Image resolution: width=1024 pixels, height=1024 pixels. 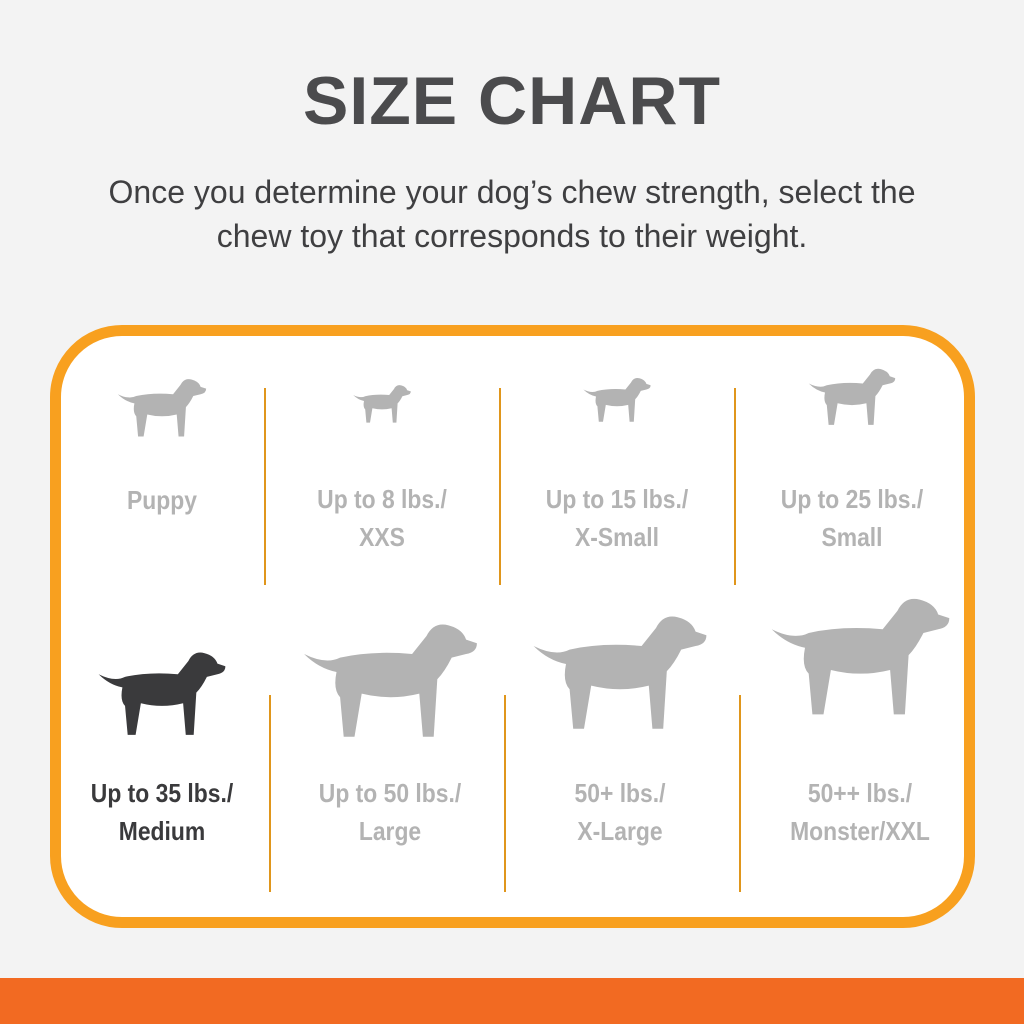 I want to click on size-label: Puppy, so click(x=162, y=500).